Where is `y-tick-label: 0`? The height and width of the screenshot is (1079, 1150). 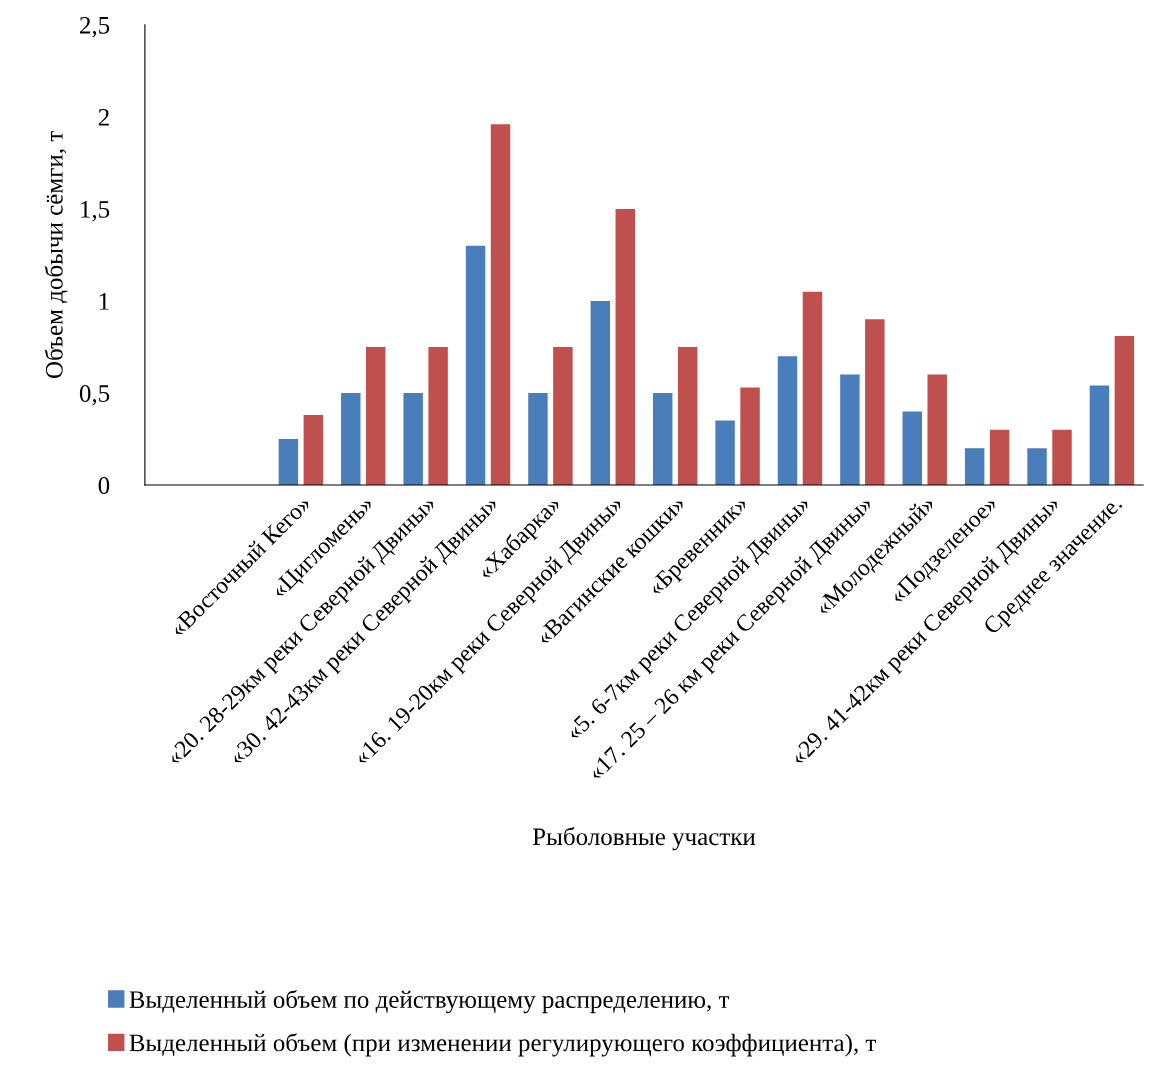
y-tick-label: 0 is located at coordinates (104, 485).